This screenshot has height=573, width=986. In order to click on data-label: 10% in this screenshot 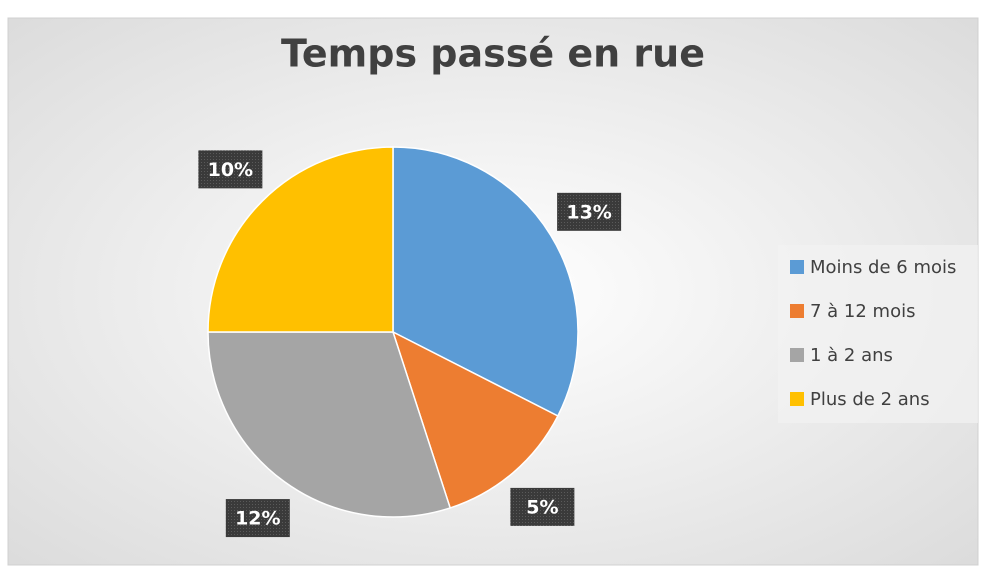, I will do `click(230, 170)`.